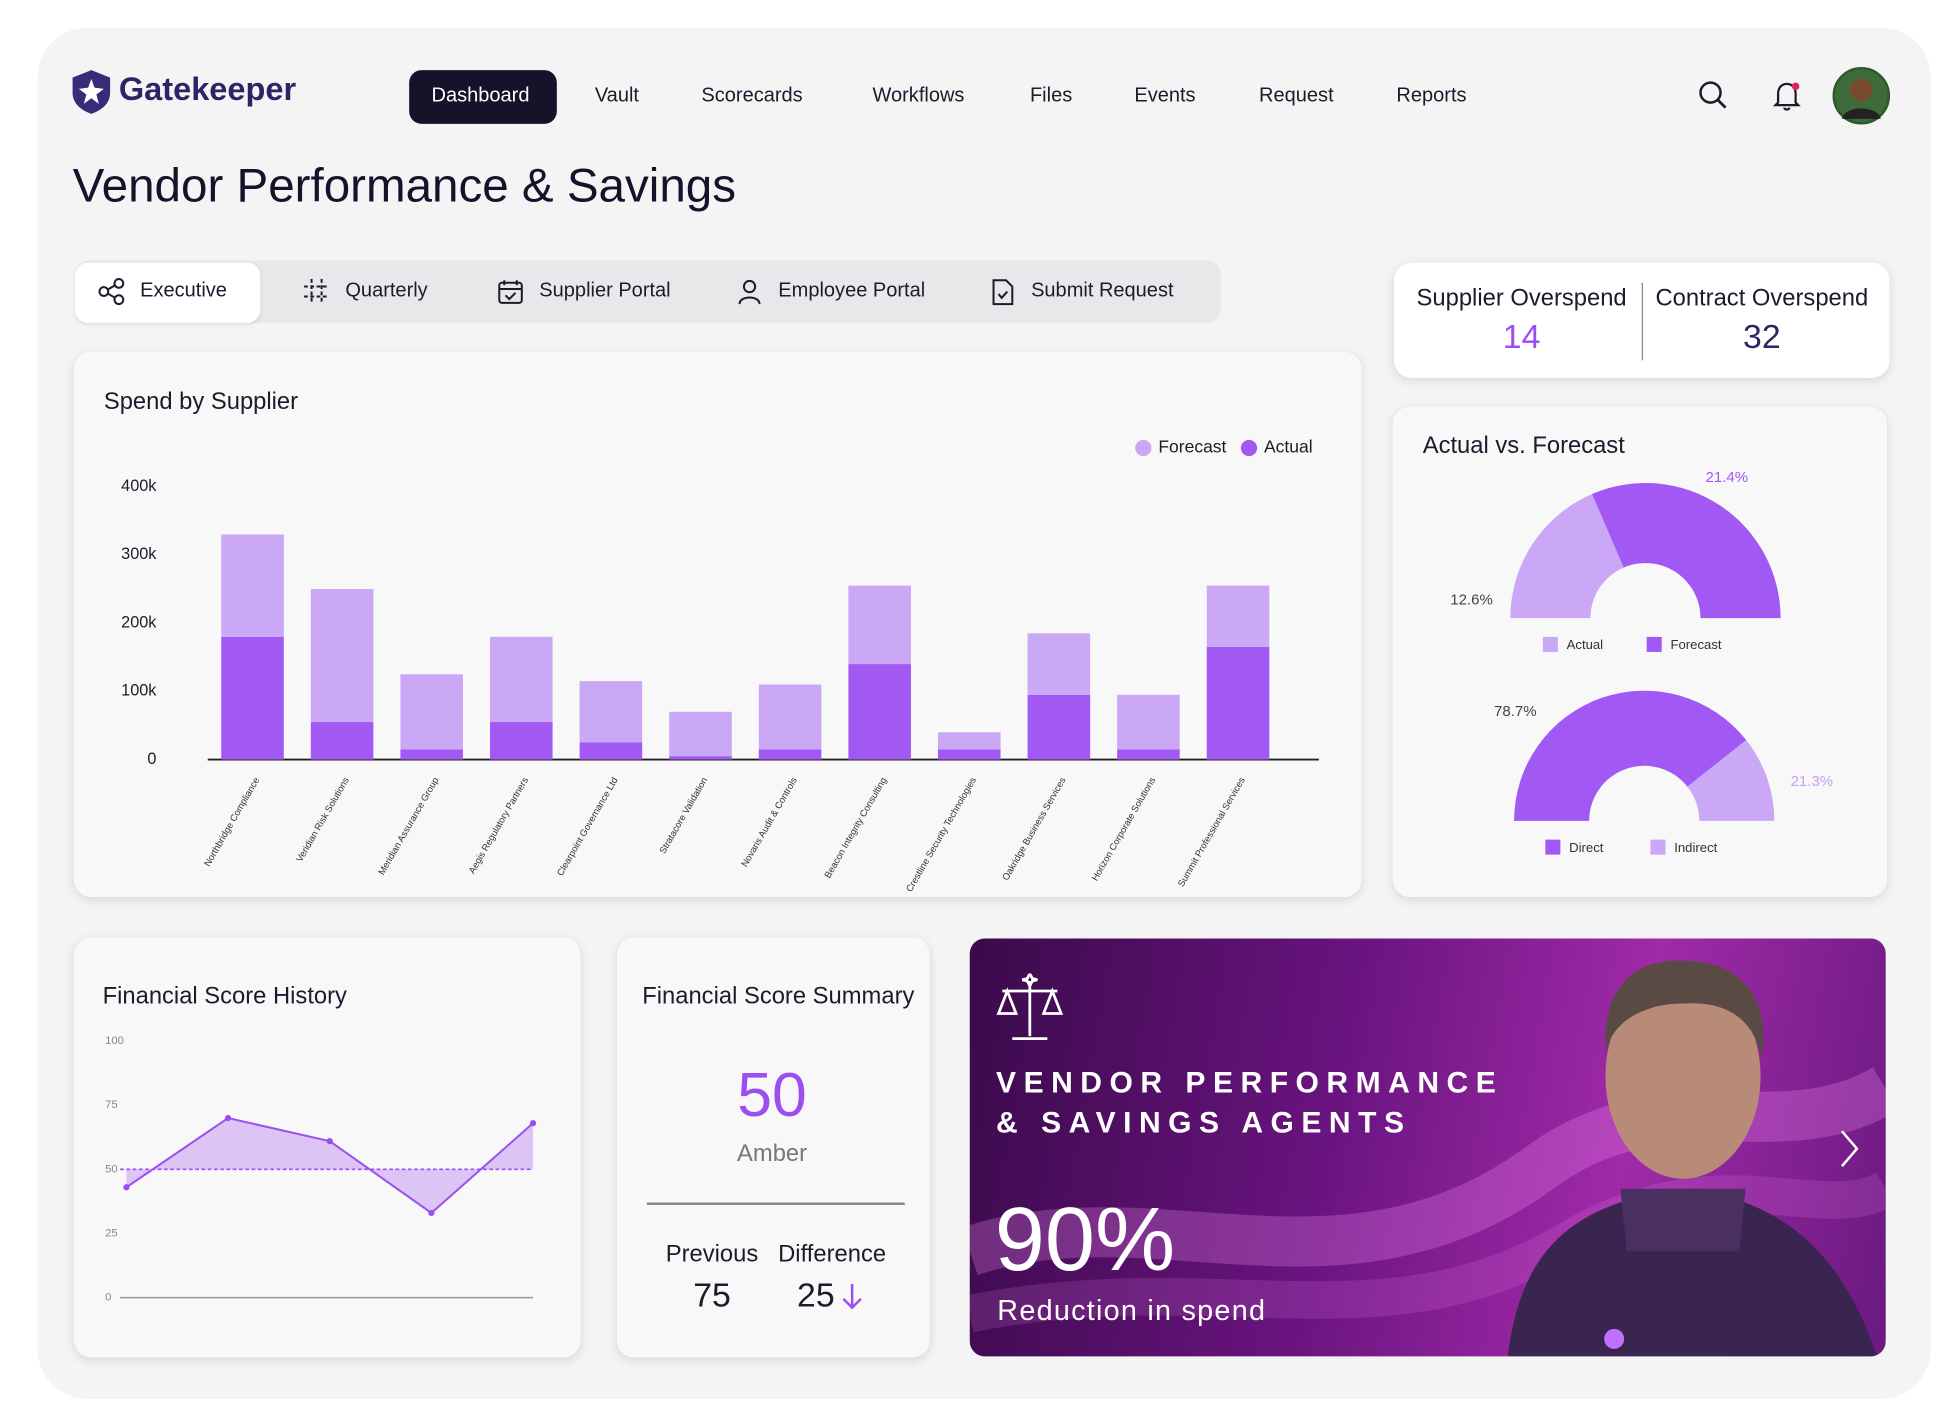  Describe the element at coordinates (386, 291) in the screenshot. I see `tab-label: Quarterly` at that location.